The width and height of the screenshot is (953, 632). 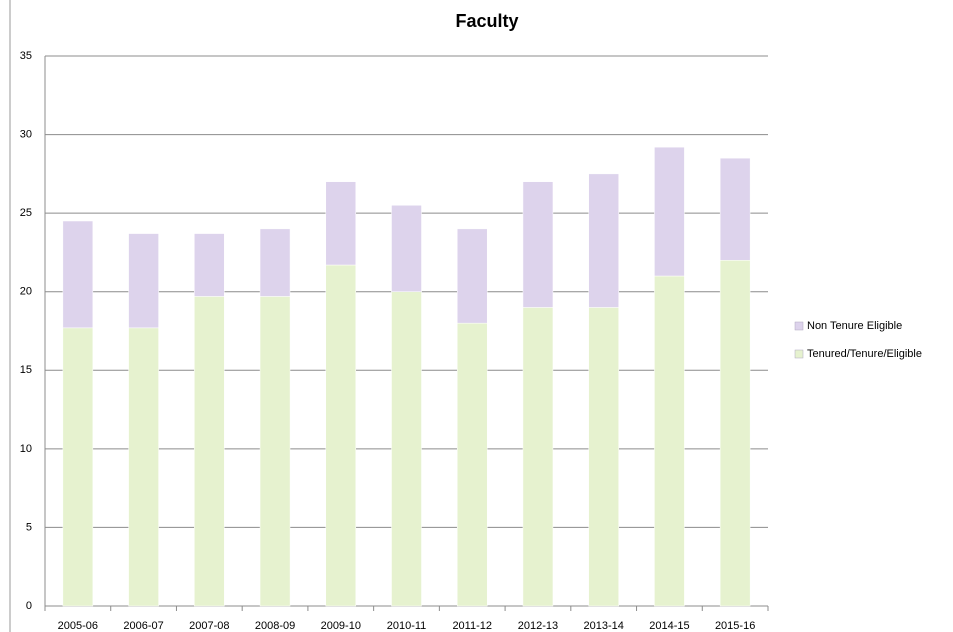 I want to click on chart-title: Faculty, so click(x=486, y=21).